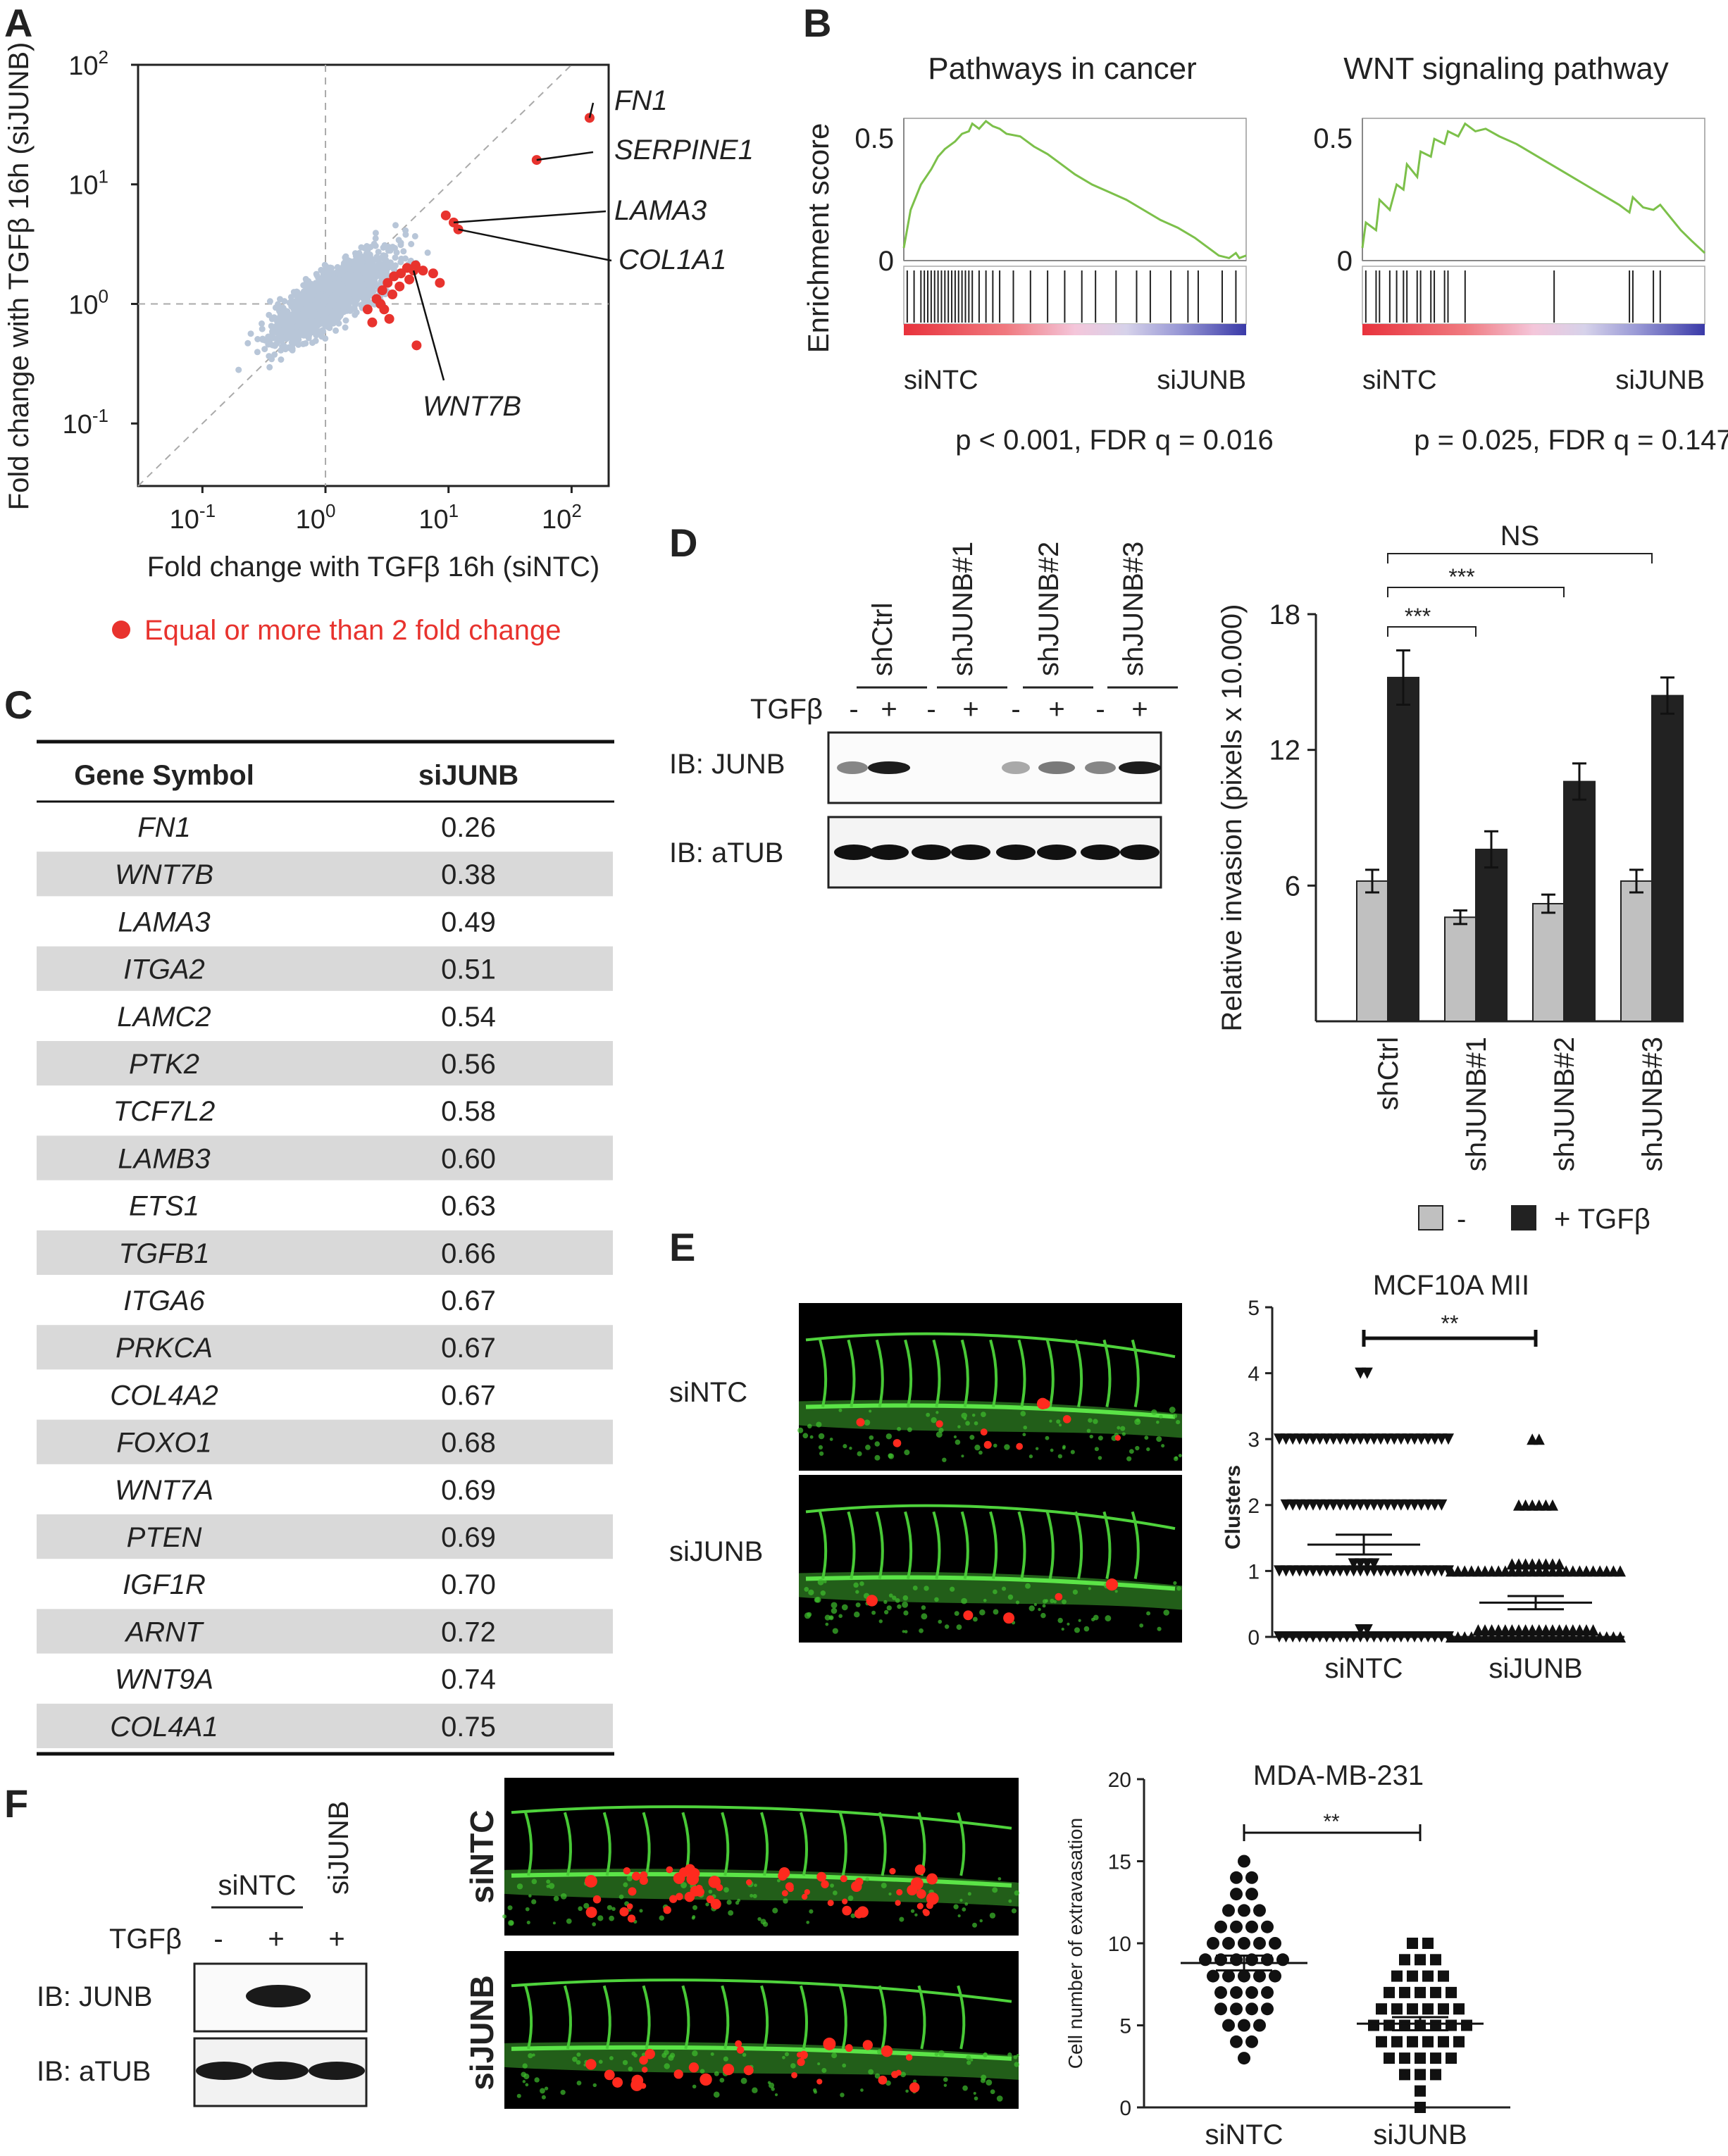 Image resolution: width=1728 pixels, height=2156 pixels. I want to click on panel-a-legend-dot, so click(121, 630).